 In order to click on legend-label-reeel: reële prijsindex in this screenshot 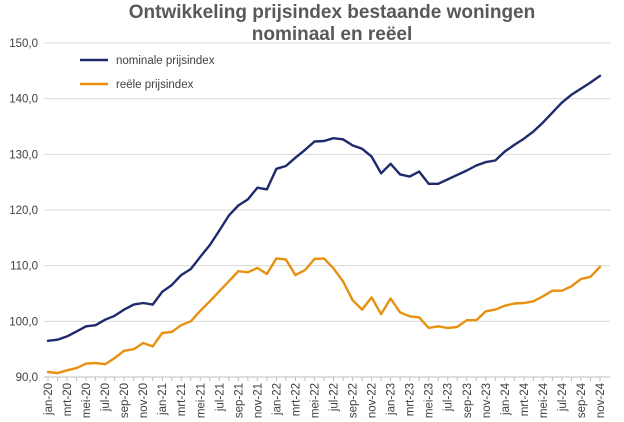, I will do `click(155, 85)`.